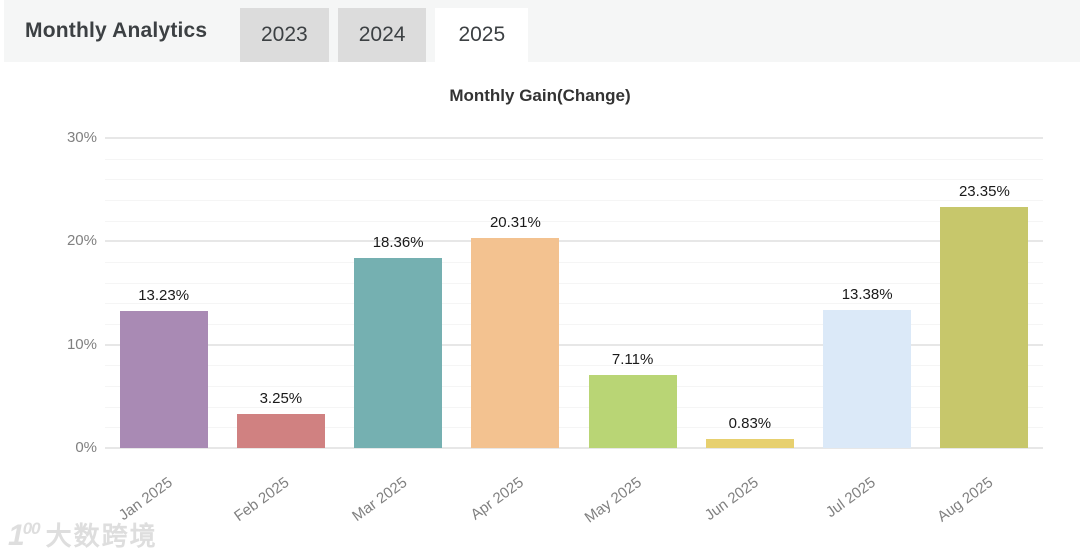 Image resolution: width=1080 pixels, height=554 pixels. Describe the element at coordinates (984, 191) in the screenshot. I see `bar-value-label: 23.35%` at that location.